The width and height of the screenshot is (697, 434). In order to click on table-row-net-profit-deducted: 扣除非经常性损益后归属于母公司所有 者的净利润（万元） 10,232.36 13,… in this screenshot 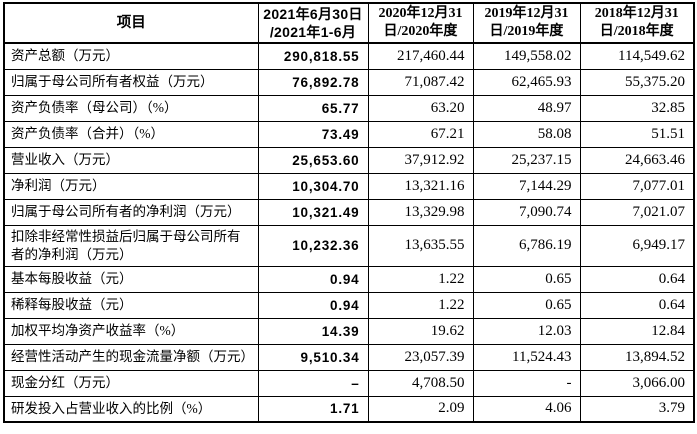, I will do `click(349, 245)`.